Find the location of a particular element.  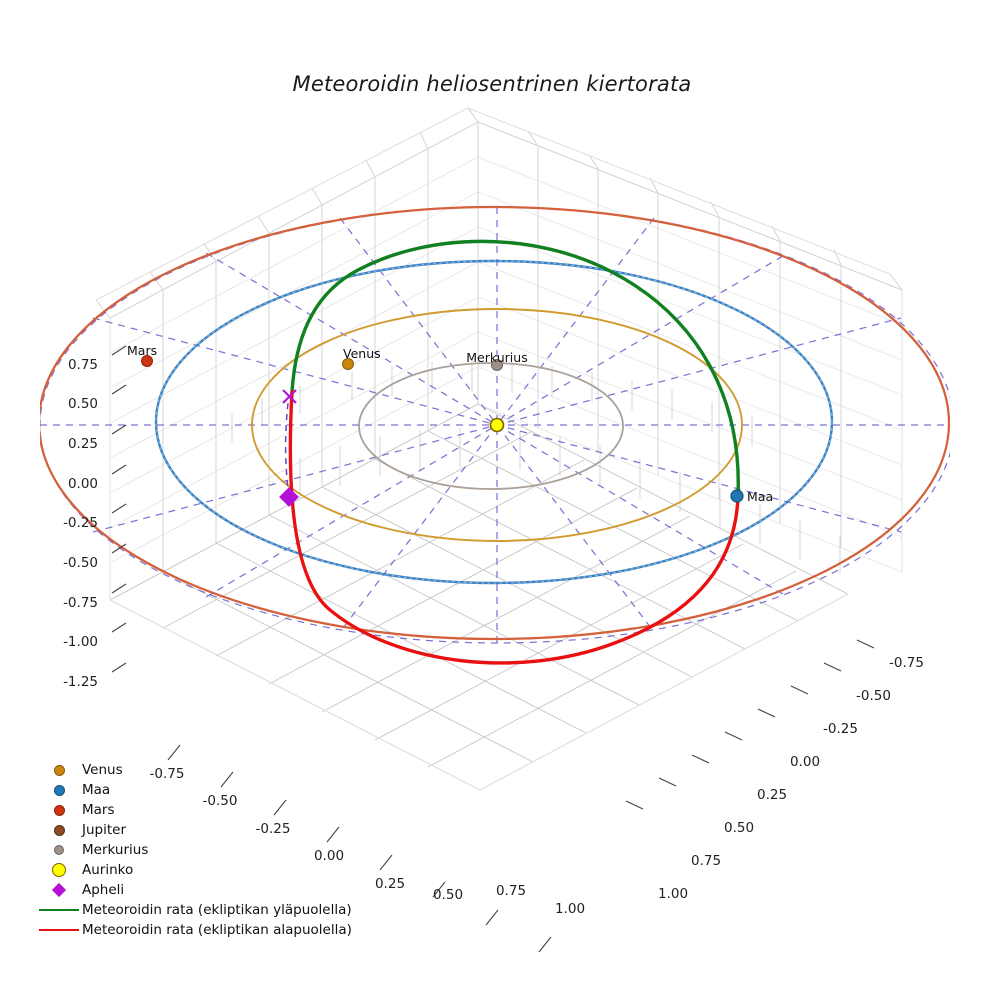

aphelion-dropline is located at coordinates (287, 446).